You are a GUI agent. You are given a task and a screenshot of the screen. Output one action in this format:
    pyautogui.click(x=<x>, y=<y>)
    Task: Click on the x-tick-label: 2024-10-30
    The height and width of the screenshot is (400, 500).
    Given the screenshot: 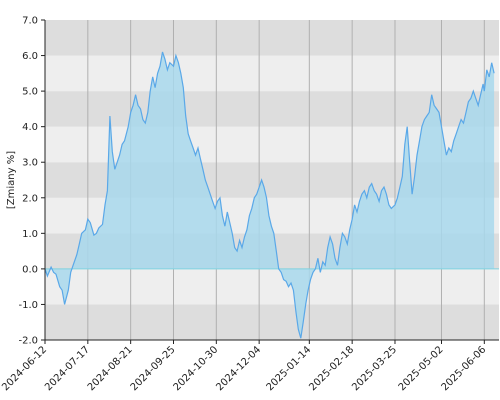 What is the action you would take?
    pyautogui.click(x=196, y=368)
    